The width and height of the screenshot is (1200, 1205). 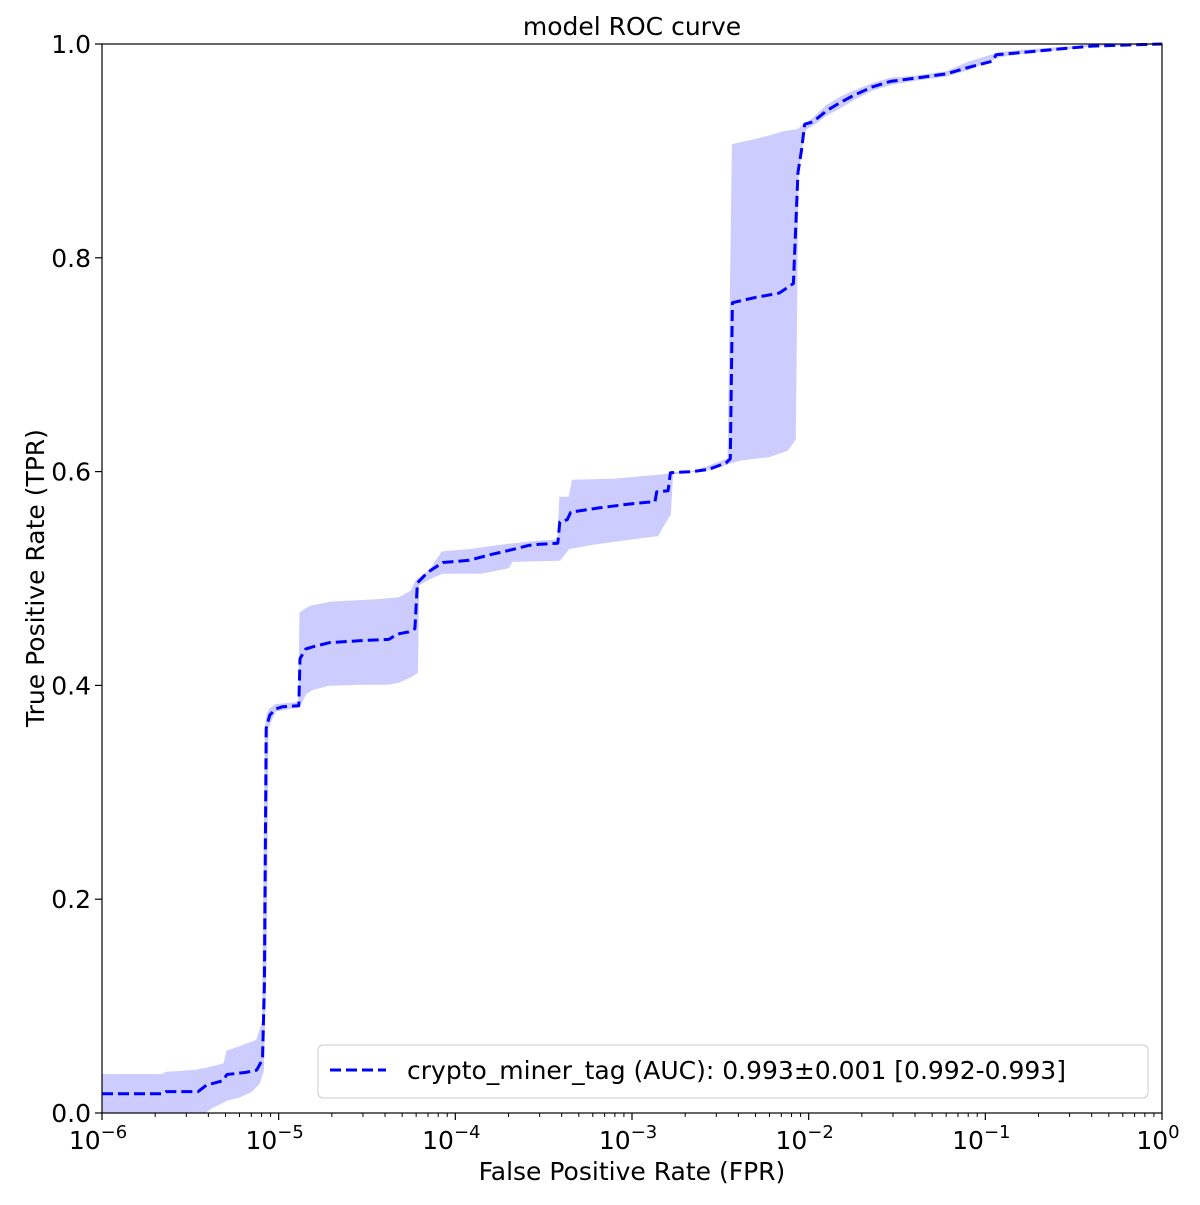 What do you see at coordinates (1157, 1138) in the screenshot?
I see `x-tick-label: 10⁰` at bounding box center [1157, 1138].